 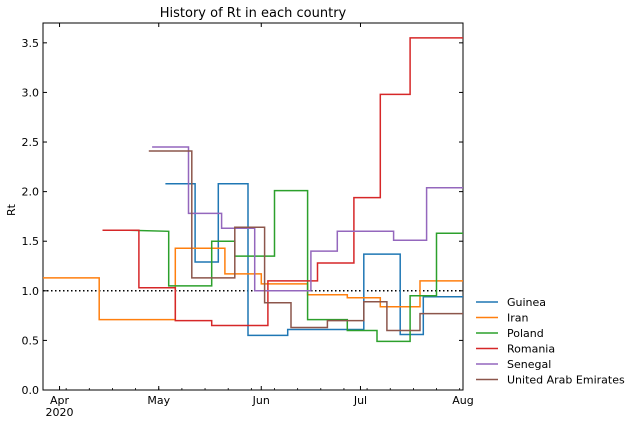 I want to click on legend-label-iran: Iran, so click(x=518, y=318).